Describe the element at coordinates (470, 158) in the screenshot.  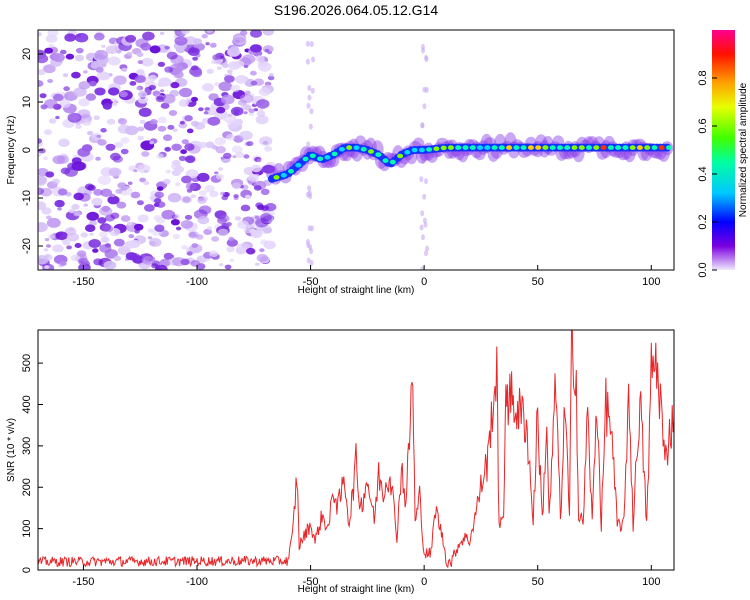
I see `frequency-track` at that location.